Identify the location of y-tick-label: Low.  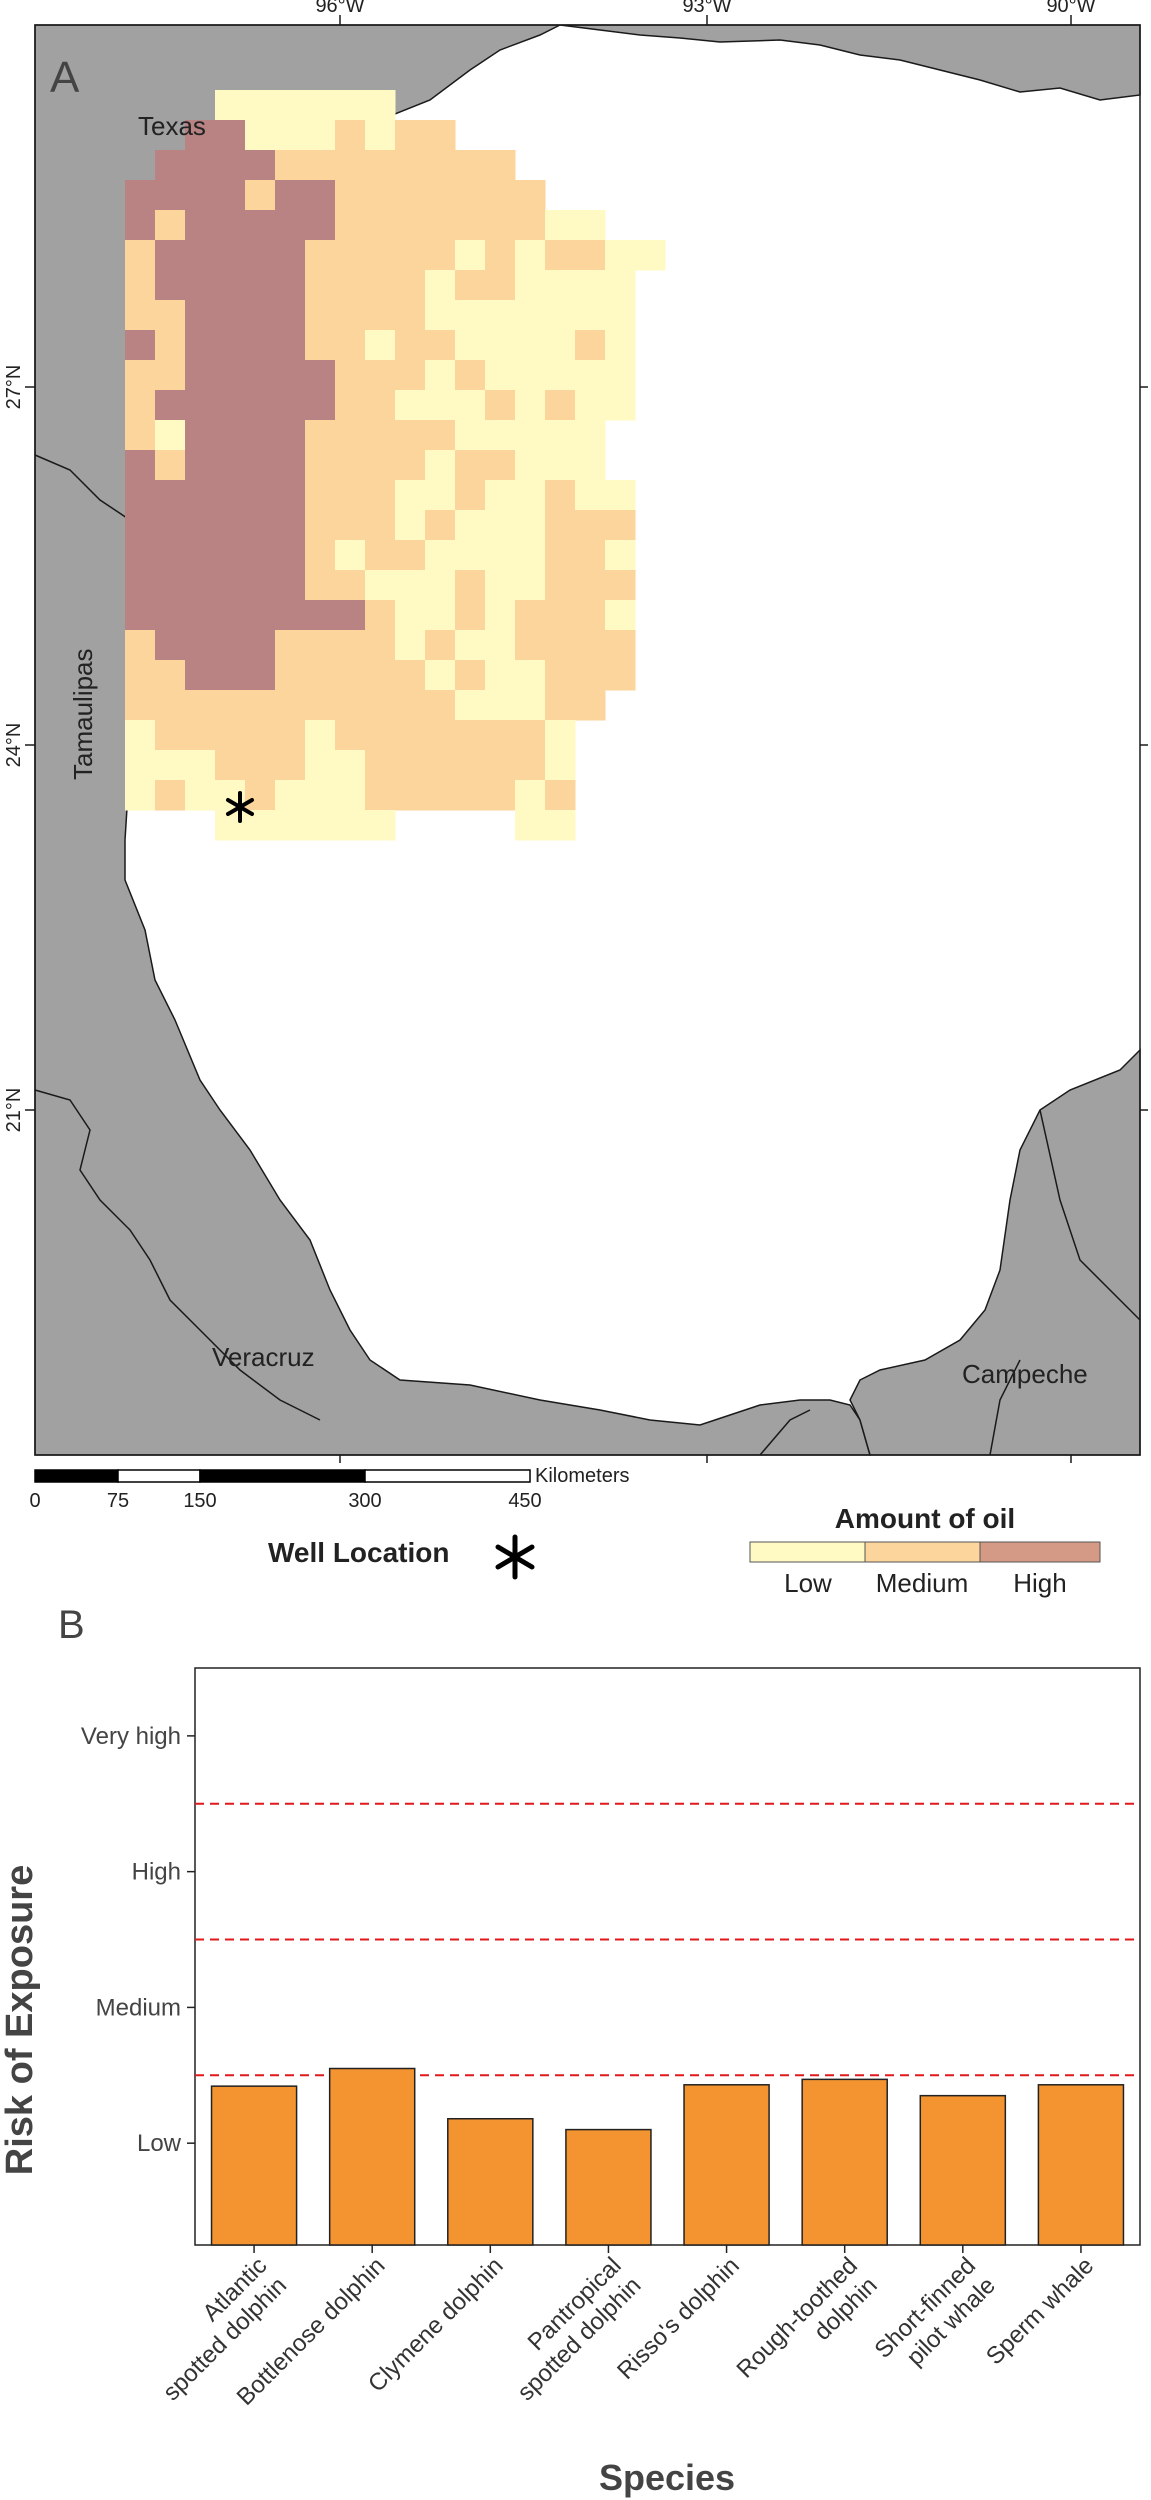
(159, 2143).